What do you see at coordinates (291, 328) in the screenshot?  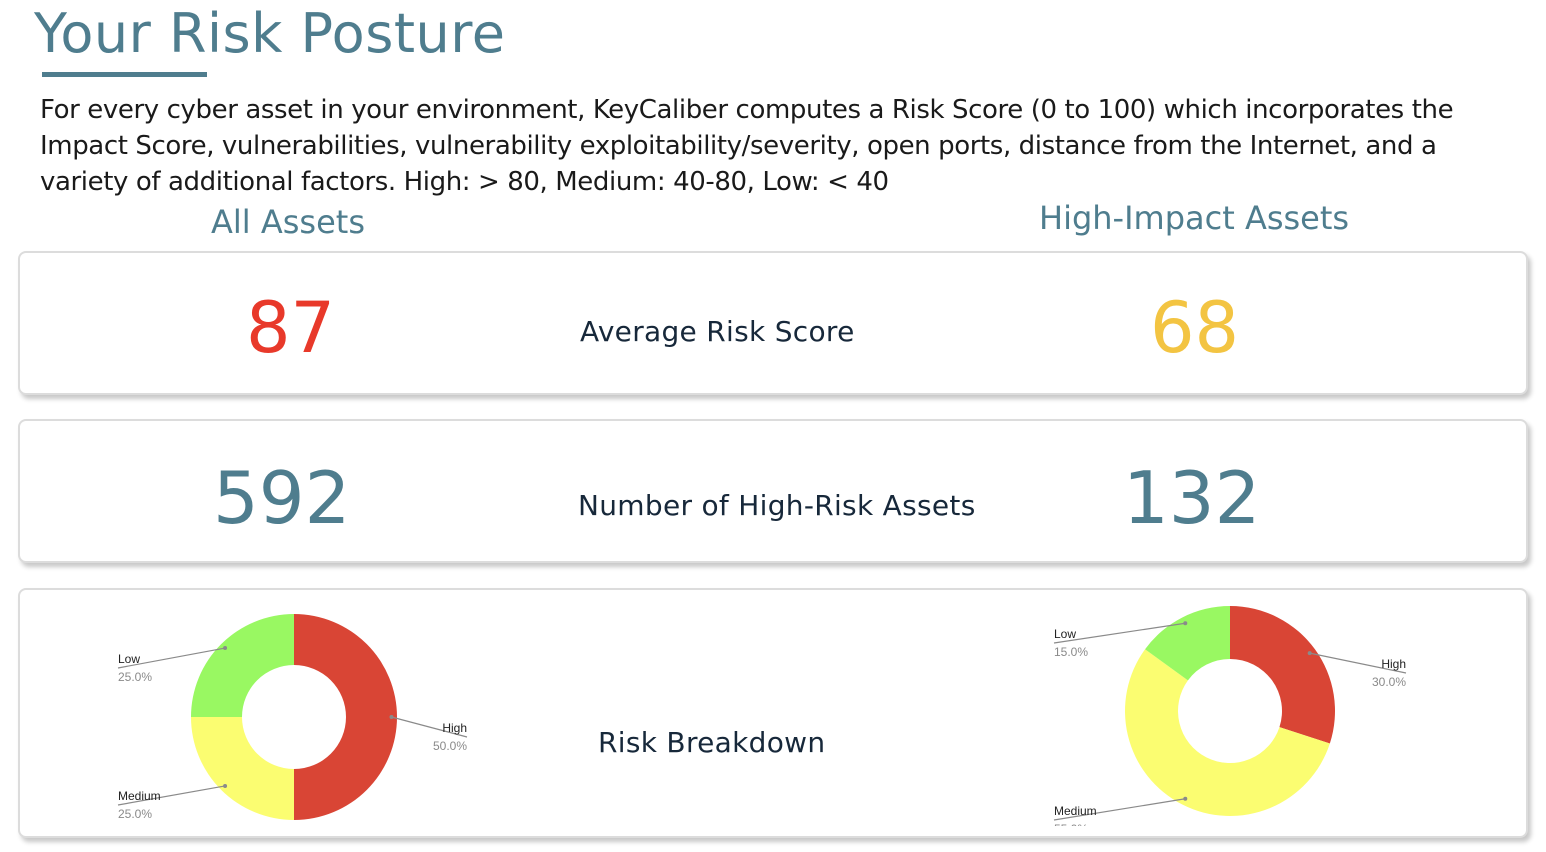 I see `avg-risk-all-value: 87` at bounding box center [291, 328].